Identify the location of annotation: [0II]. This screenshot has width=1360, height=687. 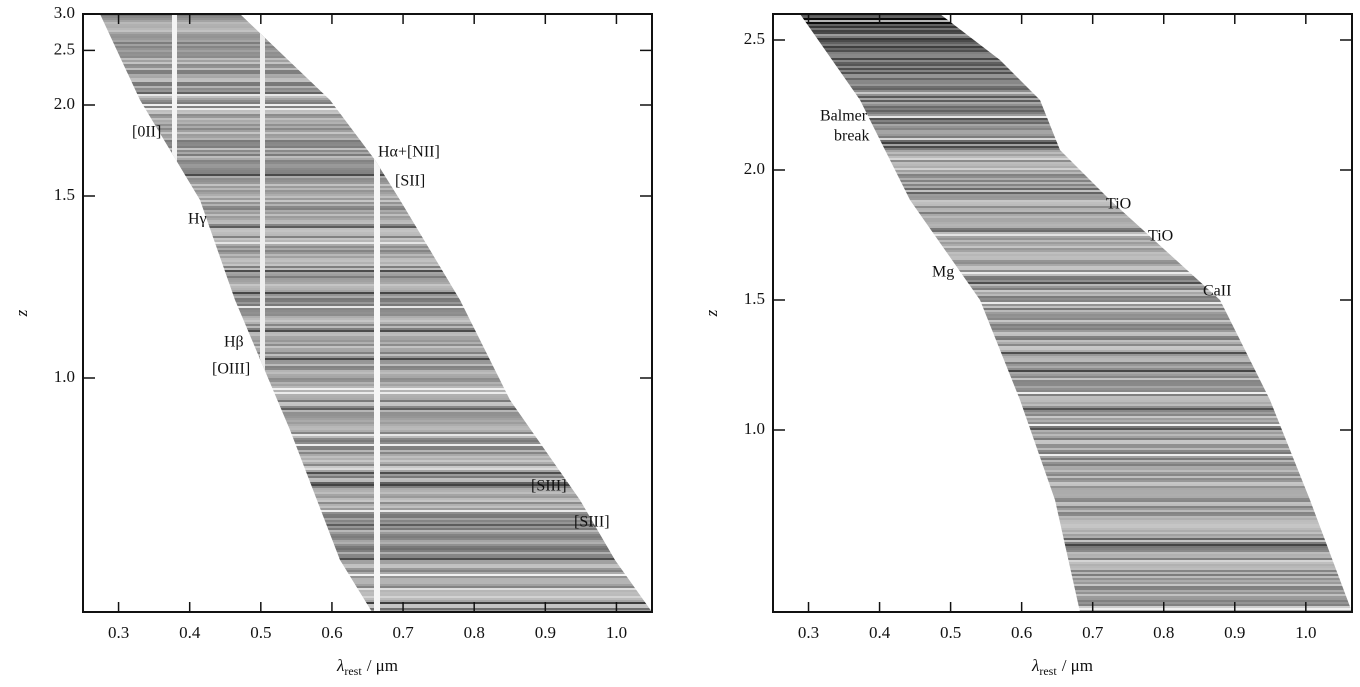
(146, 132).